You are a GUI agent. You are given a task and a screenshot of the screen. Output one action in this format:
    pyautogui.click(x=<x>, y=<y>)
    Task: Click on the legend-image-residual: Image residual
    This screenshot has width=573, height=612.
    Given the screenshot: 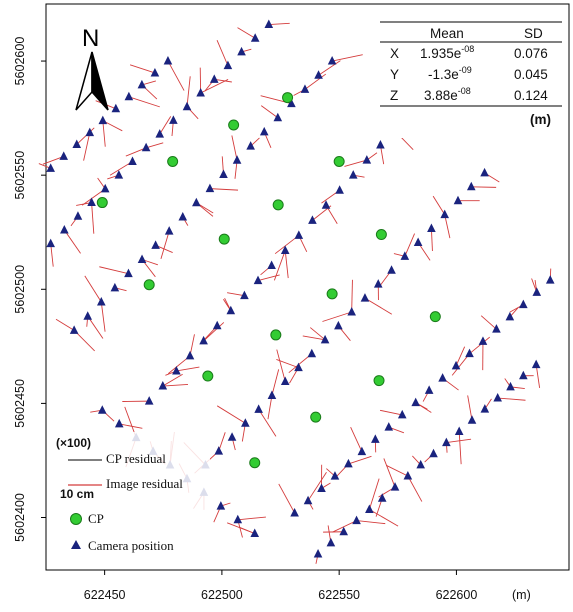 What is the action you would take?
    pyautogui.click(x=144, y=483)
    